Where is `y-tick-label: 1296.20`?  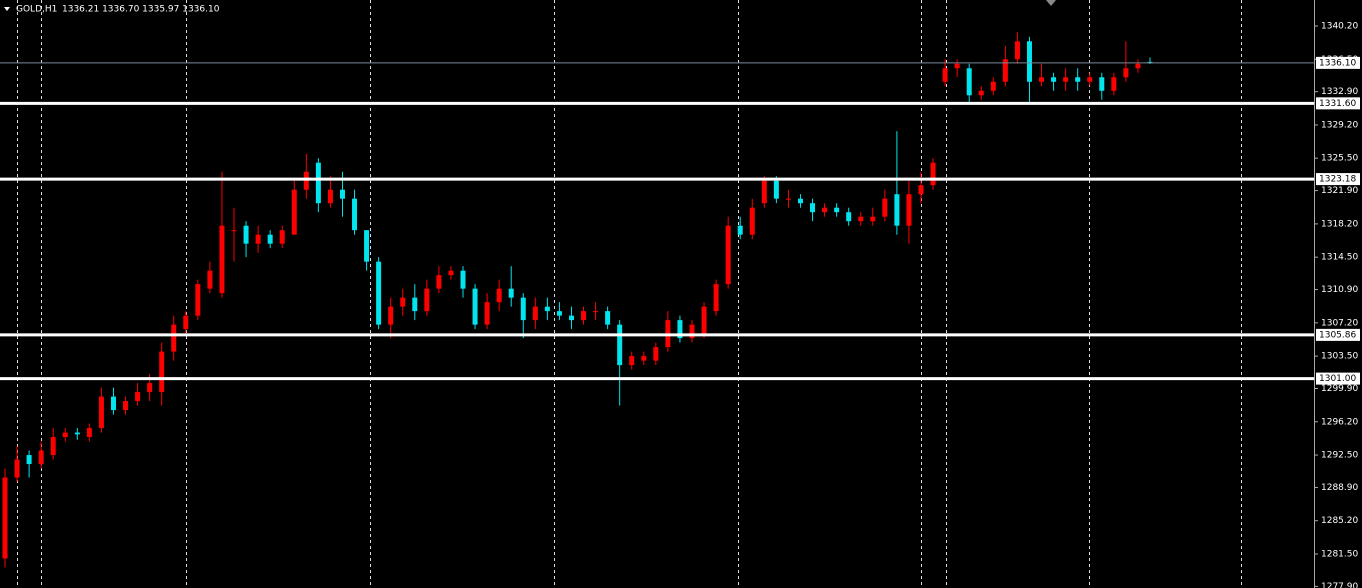 y-tick-label: 1296.20 is located at coordinates (1339, 422).